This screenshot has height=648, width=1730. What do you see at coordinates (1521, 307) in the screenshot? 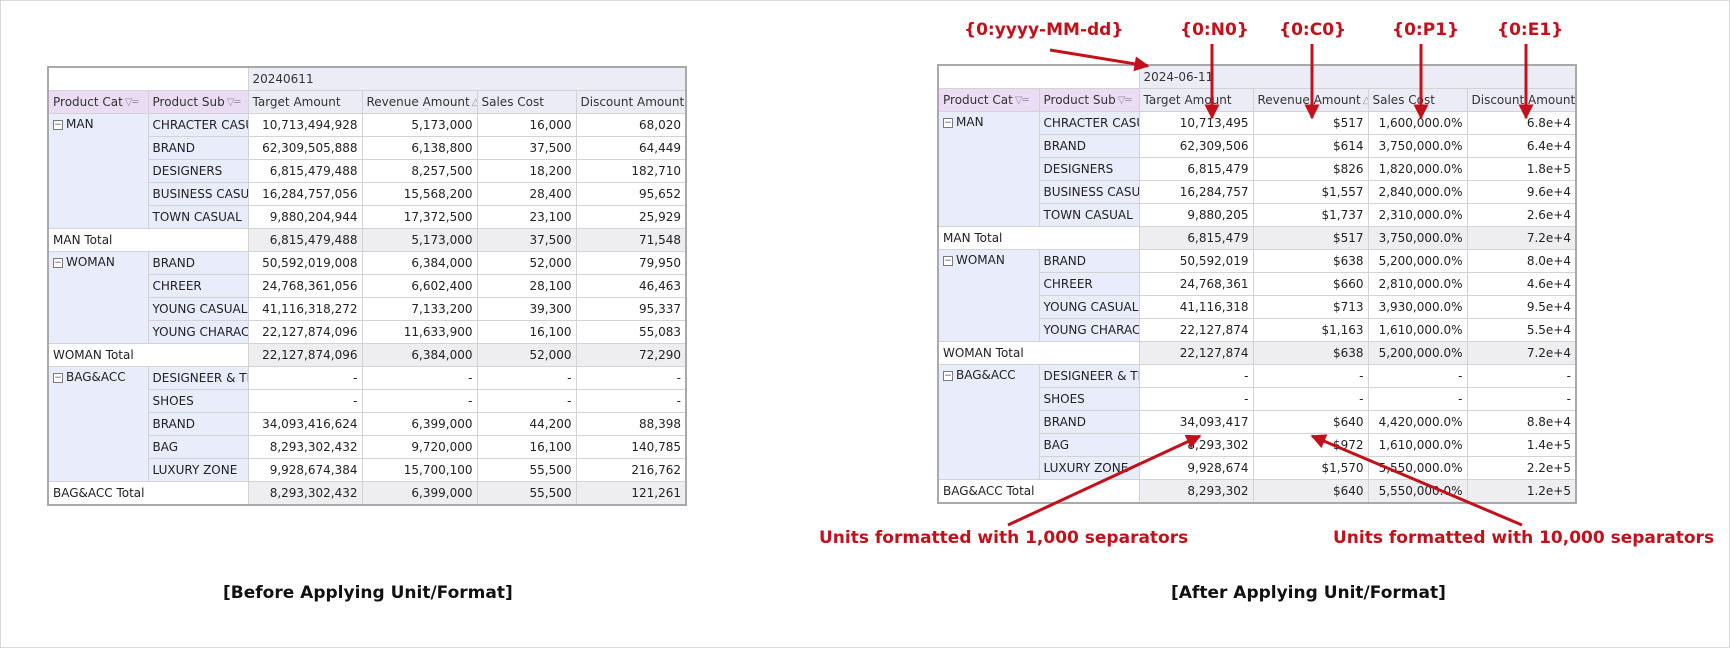
I see `discount-amount-cell: 9.5e+4` at bounding box center [1521, 307].